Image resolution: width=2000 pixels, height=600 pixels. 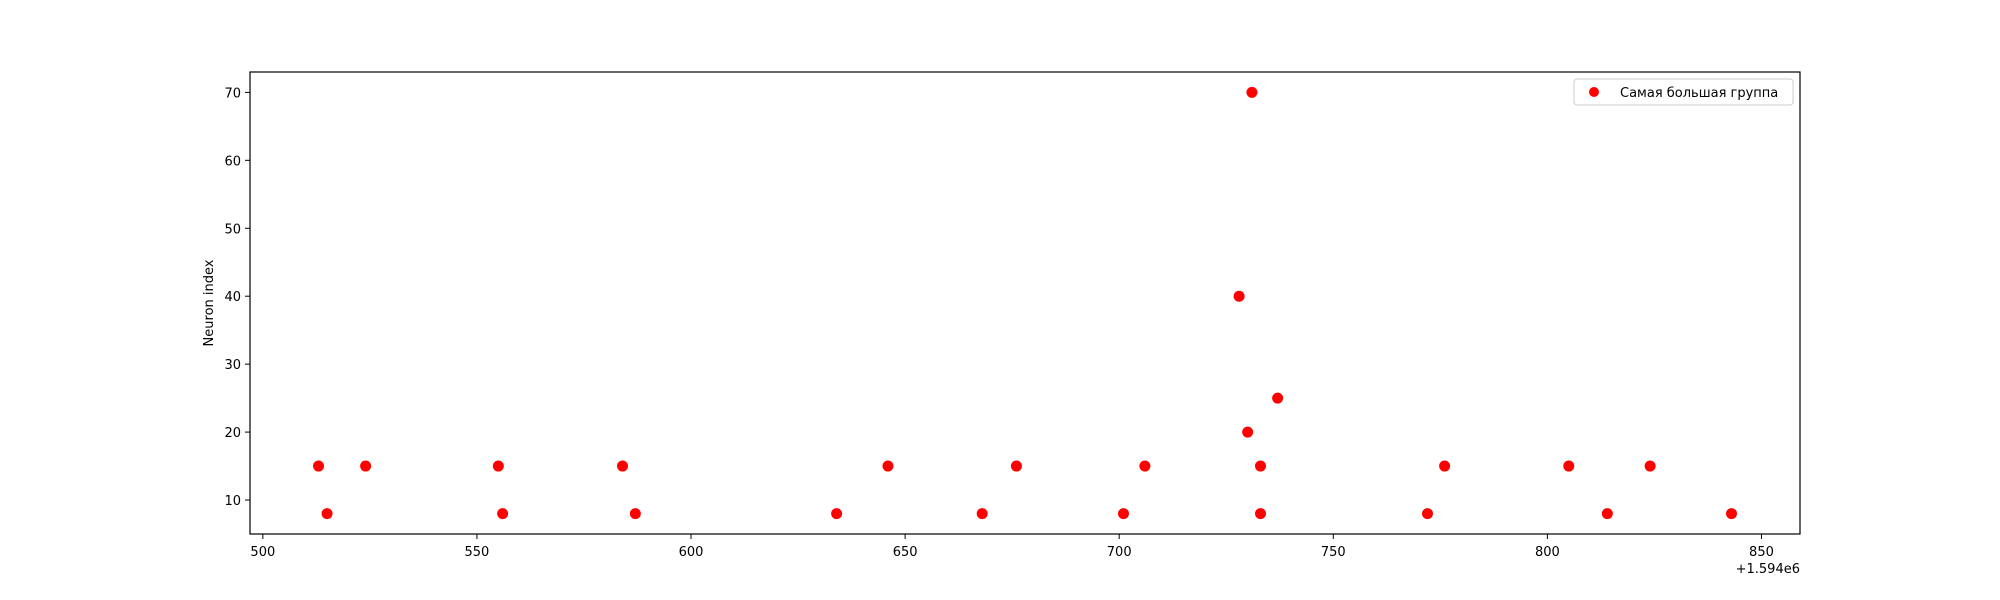 I want to click on y-axis-ticks: 10 20 30 40 50 60 70, so click(x=237, y=297).